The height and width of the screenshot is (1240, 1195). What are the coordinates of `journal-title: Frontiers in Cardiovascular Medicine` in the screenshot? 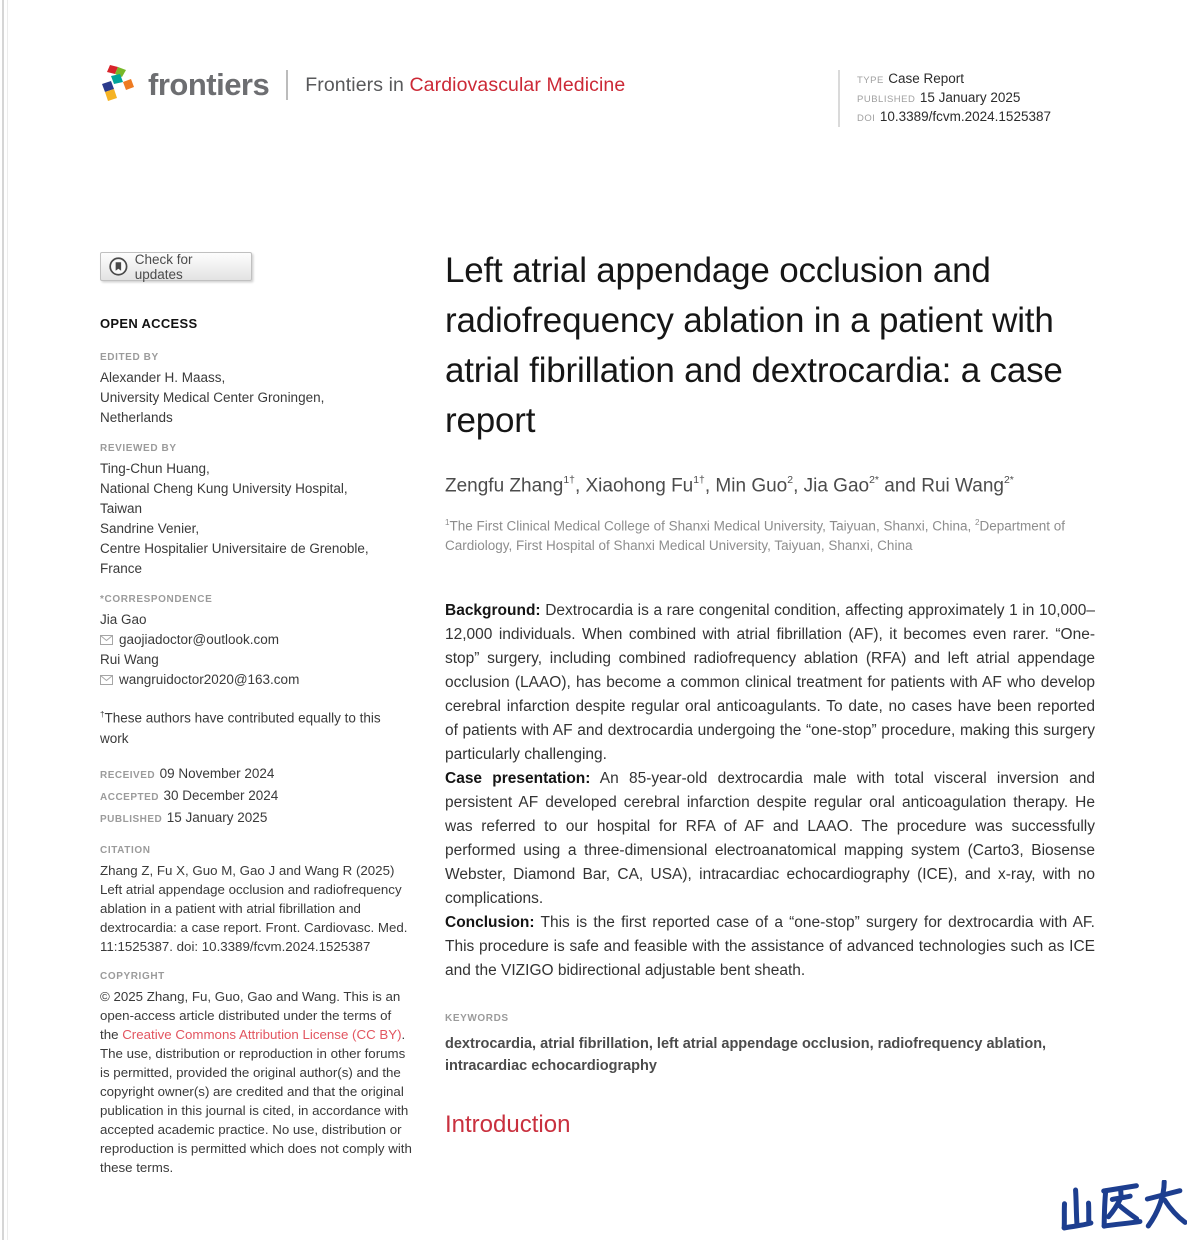 It's located at (465, 85).